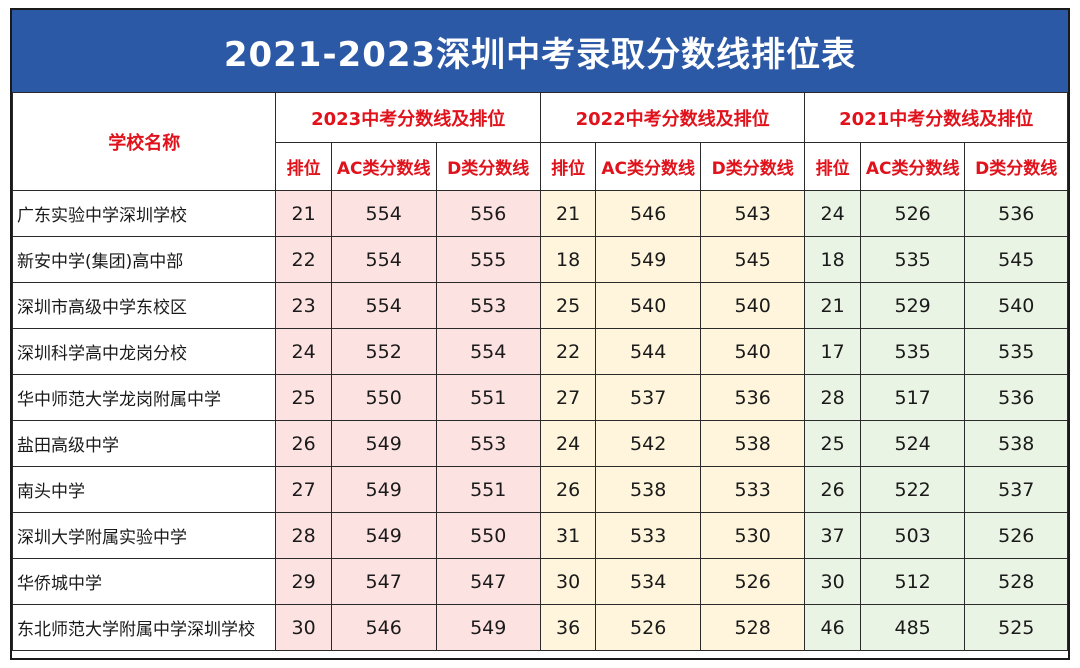 The width and height of the screenshot is (1080, 668). I want to click on rank-2022-cell: 30, so click(568, 581).